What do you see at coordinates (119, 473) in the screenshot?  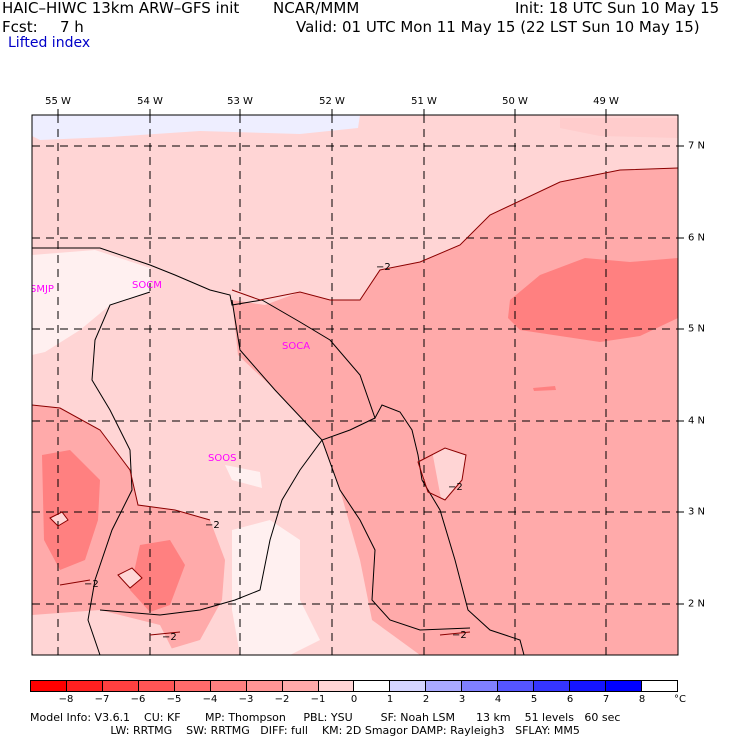 I see `border-line-west` at bounding box center [119, 473].